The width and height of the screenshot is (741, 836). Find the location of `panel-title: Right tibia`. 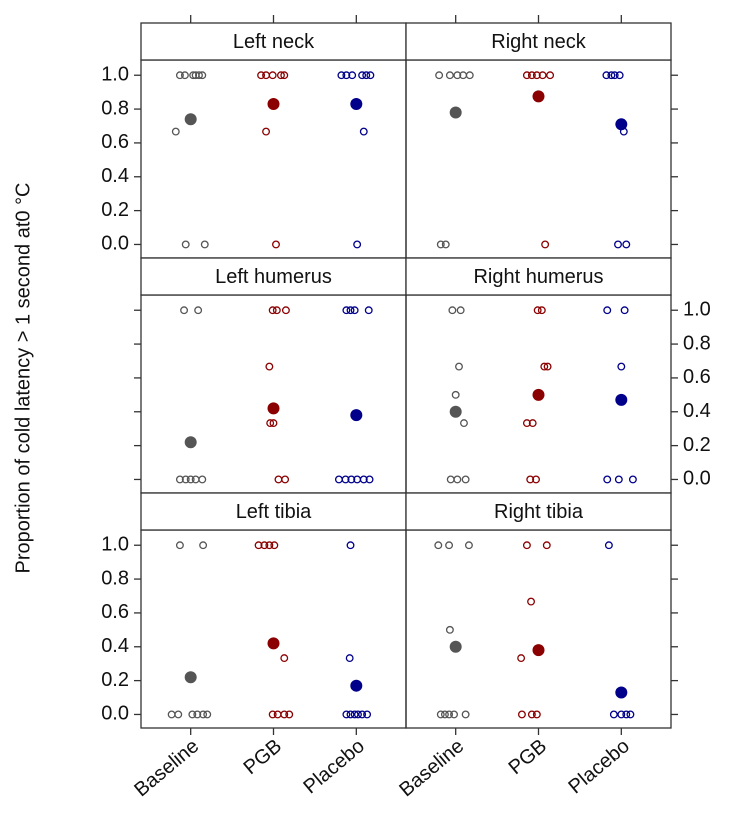

panel-title: Right tibia is located at coordinates (539, 512).